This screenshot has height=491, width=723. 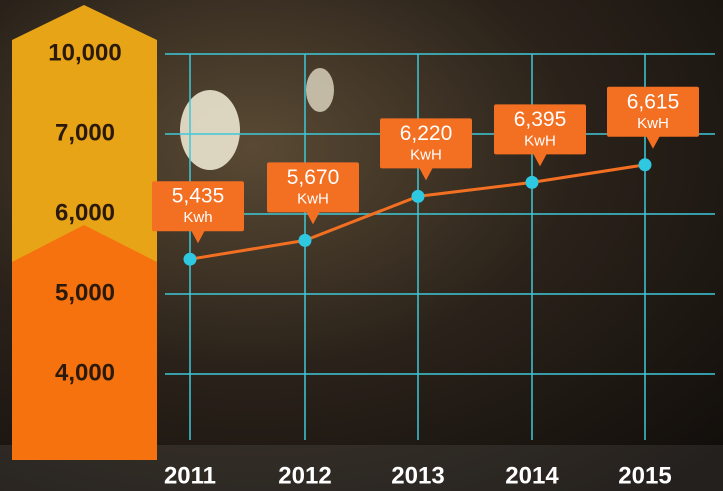 What do you see at coordinates (417, 475) in the screenshot?
I see `x-tick-label: 2013` at bounding box center [417, 475].